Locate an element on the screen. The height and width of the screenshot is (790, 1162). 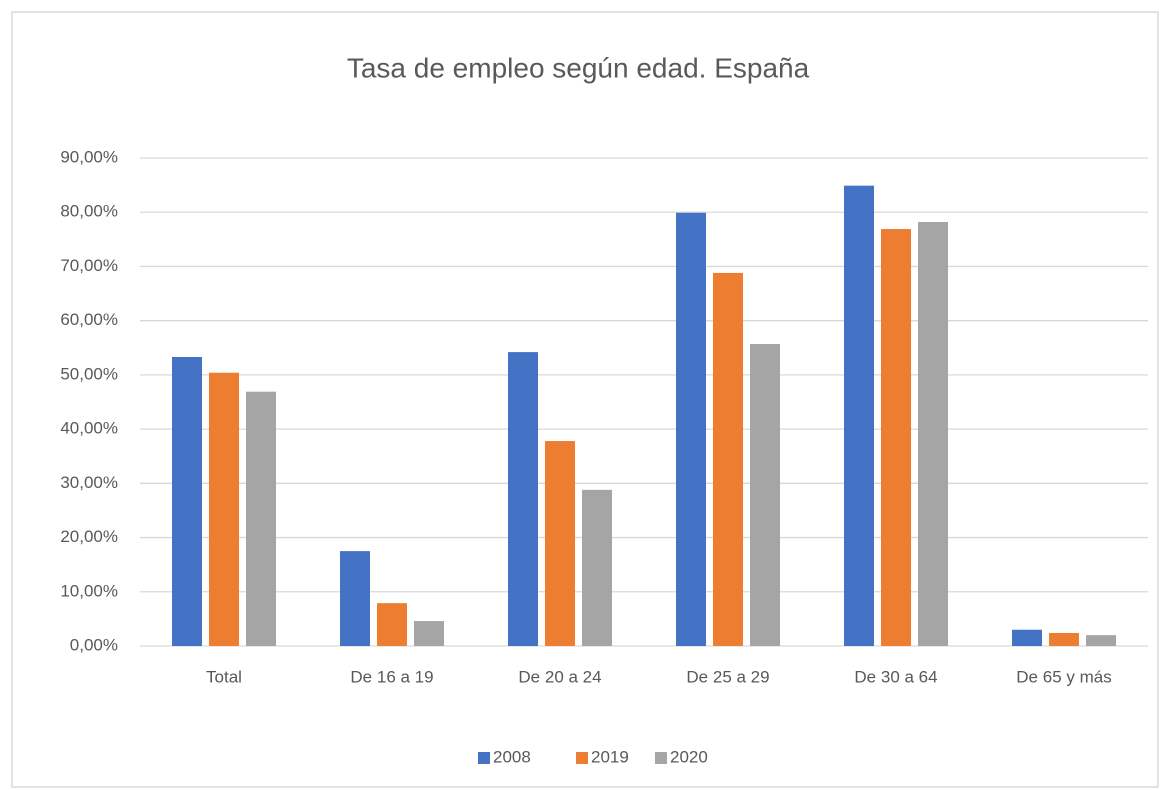
y-tick-label: 60,00% is located at coordinates (89, 319).